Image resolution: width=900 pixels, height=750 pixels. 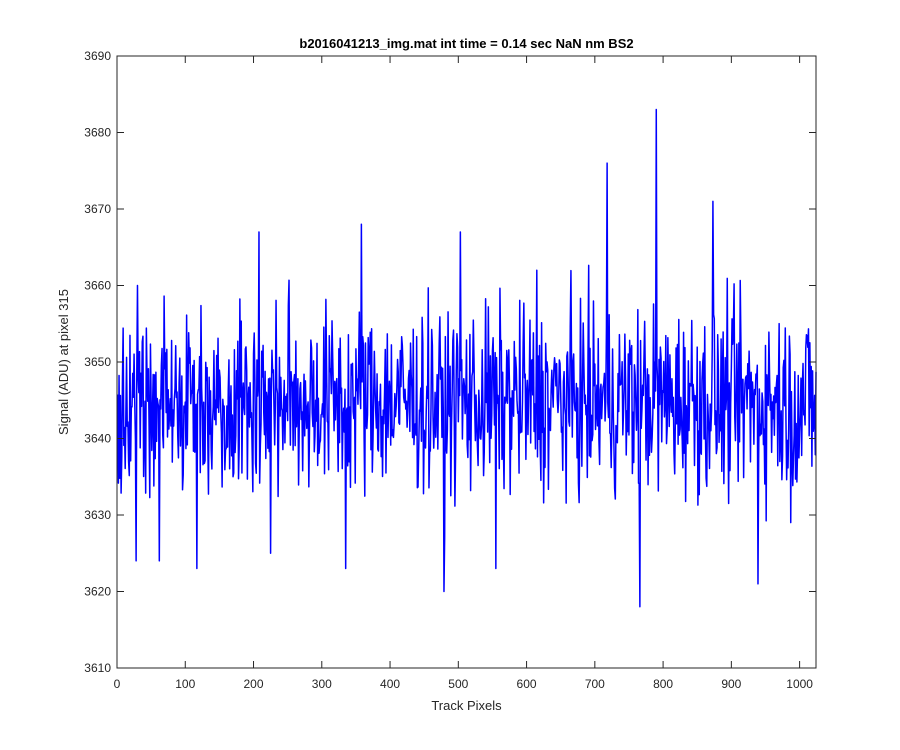 What do you see at coordinates (97, 515) in the screenshot?
I see `y-tick-label: 3630` at bounding box center [97, 515].